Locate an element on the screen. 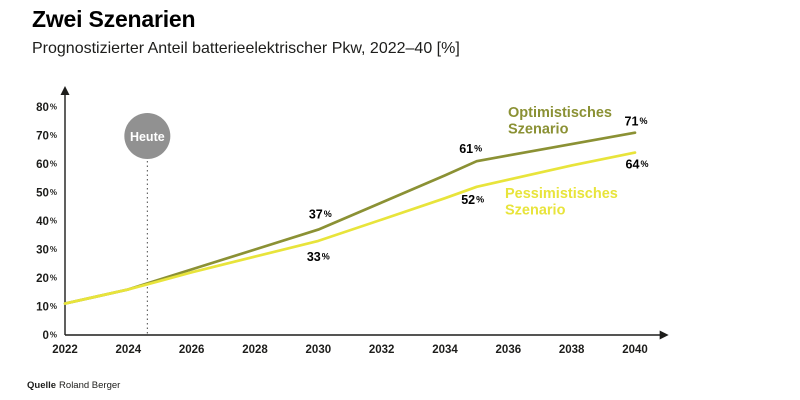  x-tick-label: 2026 is located at coordinates (192, 350).